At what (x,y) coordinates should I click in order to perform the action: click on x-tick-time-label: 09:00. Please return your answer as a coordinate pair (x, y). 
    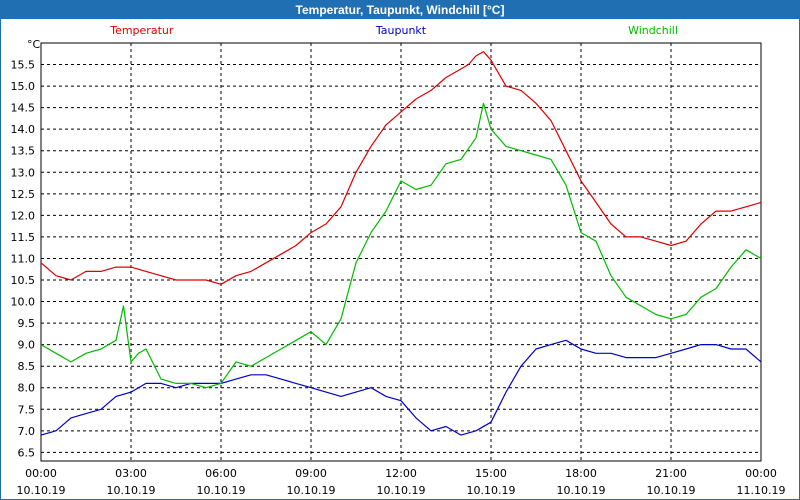
    Looking at the image, I should click on (311, 473).